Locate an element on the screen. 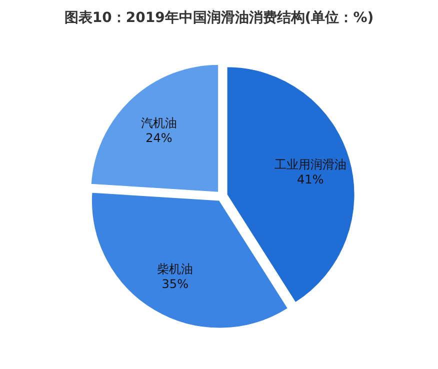  chart-title: 图表10：2019年中国润滑油消费结构(单位：%) is located at coordinates (219, 17).